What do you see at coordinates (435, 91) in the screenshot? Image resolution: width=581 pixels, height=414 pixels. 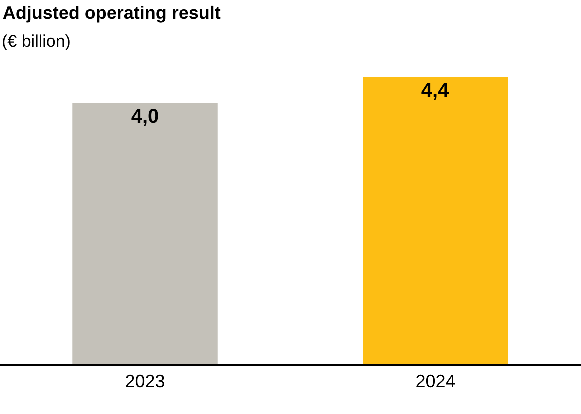 I see `data-label: 4,4` at bounding box center [435, 91].